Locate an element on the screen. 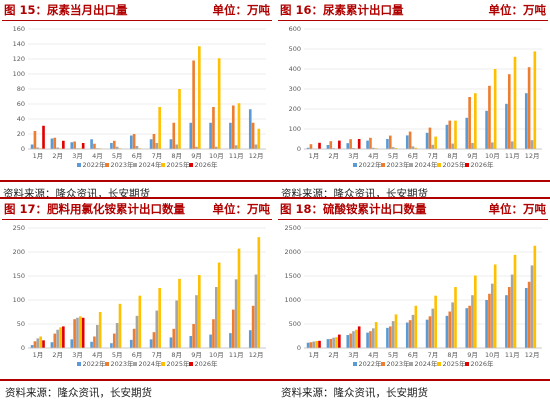  legend-label: 2022年 is located at coordinates (95, 164).